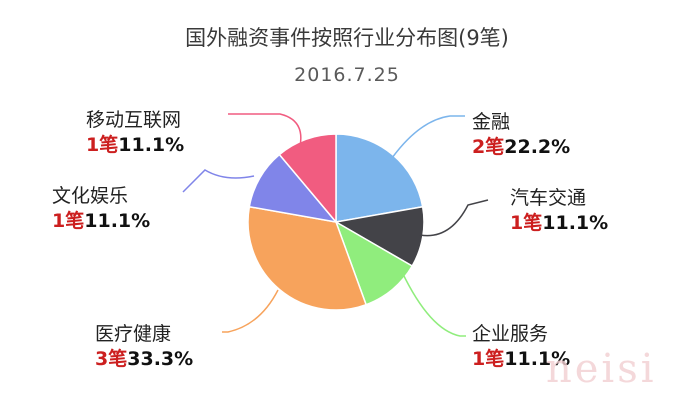  I want to click on pie-slice-healthcare, so click(307, 258).